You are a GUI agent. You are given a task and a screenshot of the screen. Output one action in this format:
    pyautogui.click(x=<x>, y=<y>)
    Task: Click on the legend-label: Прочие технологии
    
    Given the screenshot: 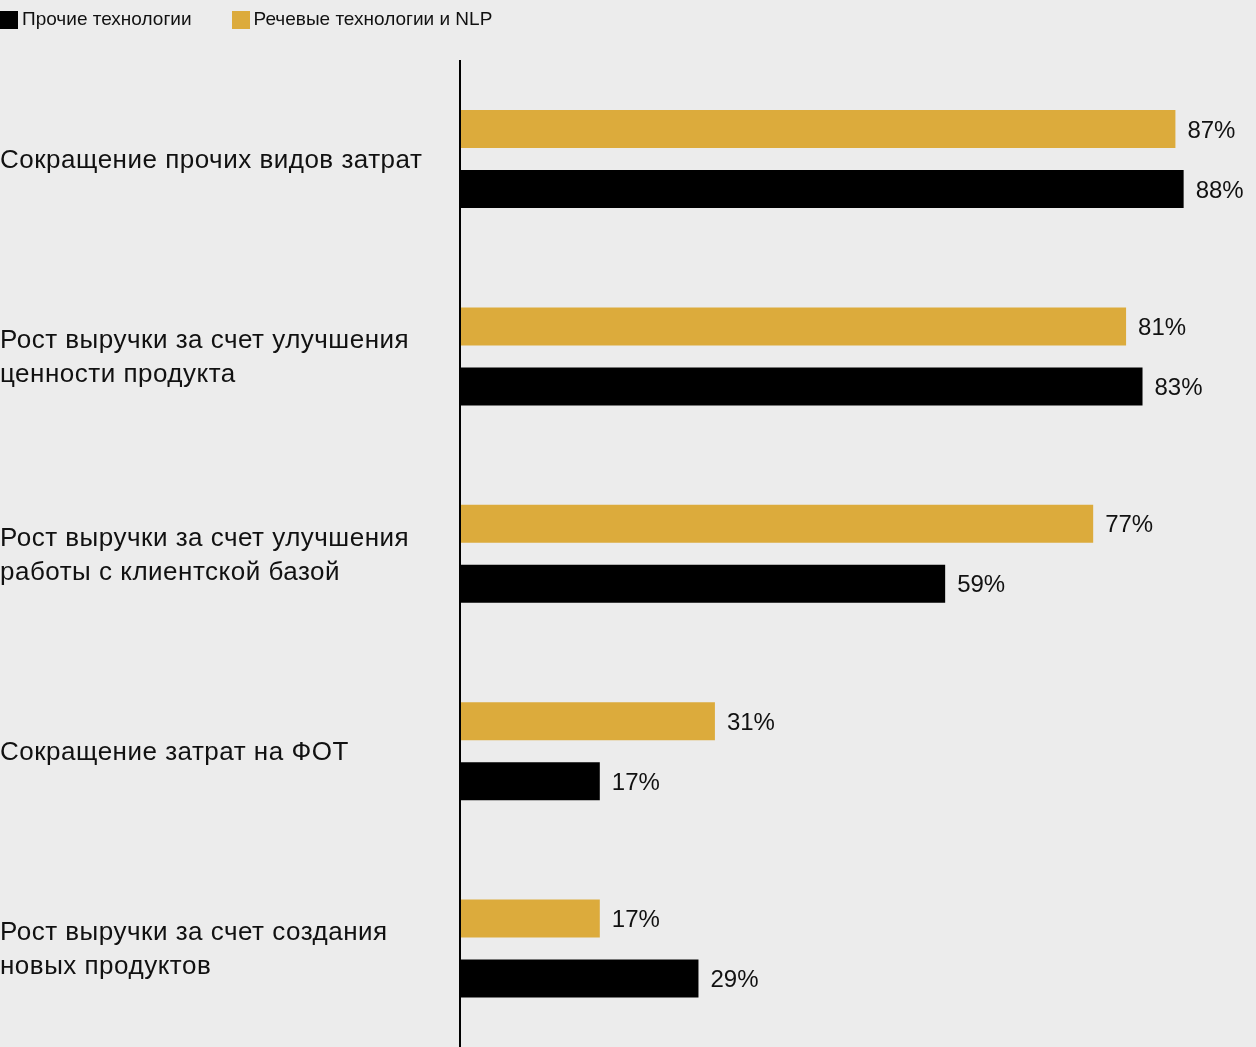 What is the action you would take?
    pyautogui.click(x=107, y=18)
    